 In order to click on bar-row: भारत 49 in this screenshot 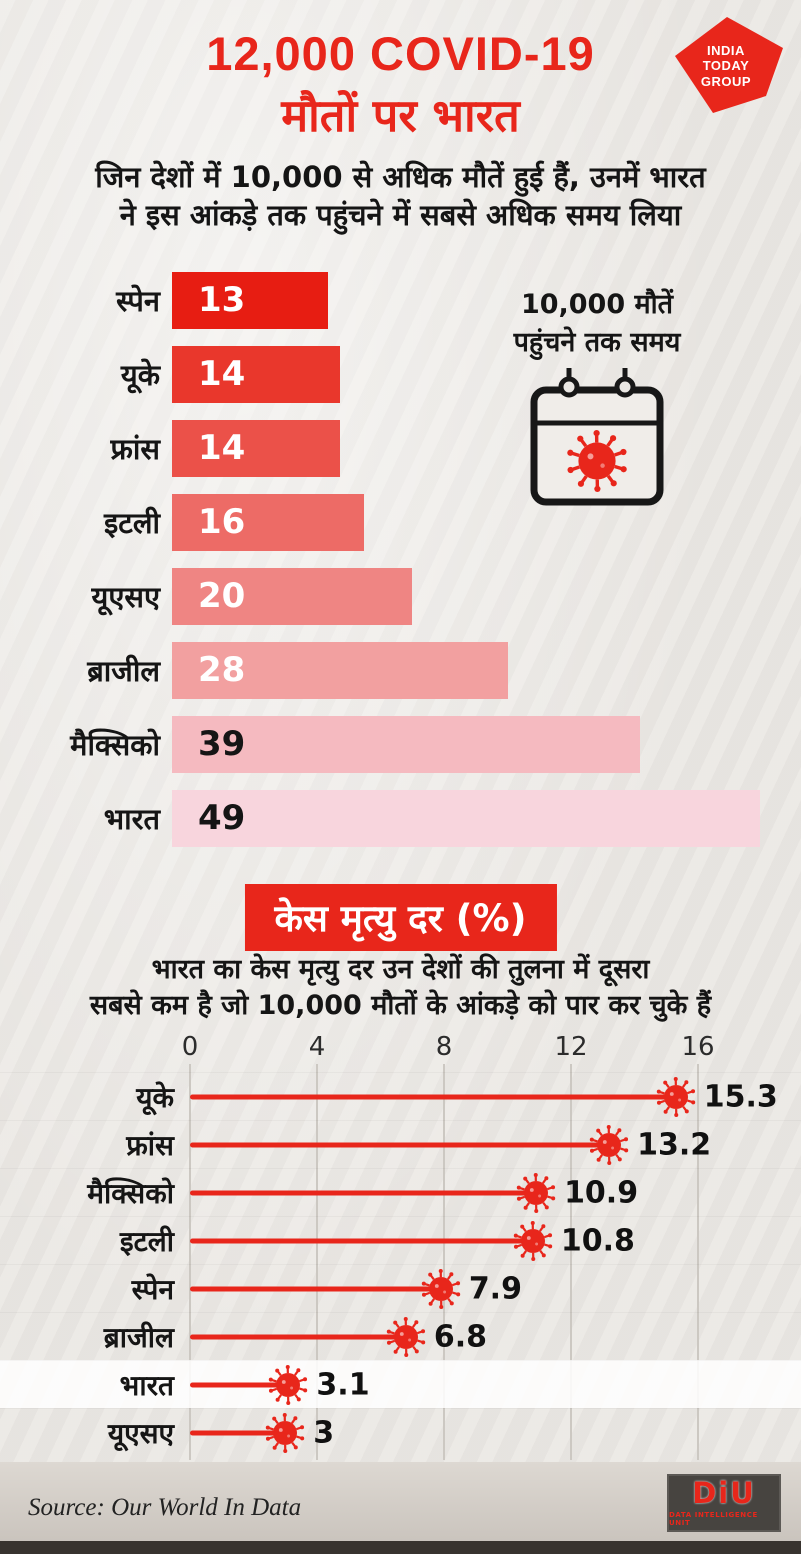, I will do `click(400, 818)`.